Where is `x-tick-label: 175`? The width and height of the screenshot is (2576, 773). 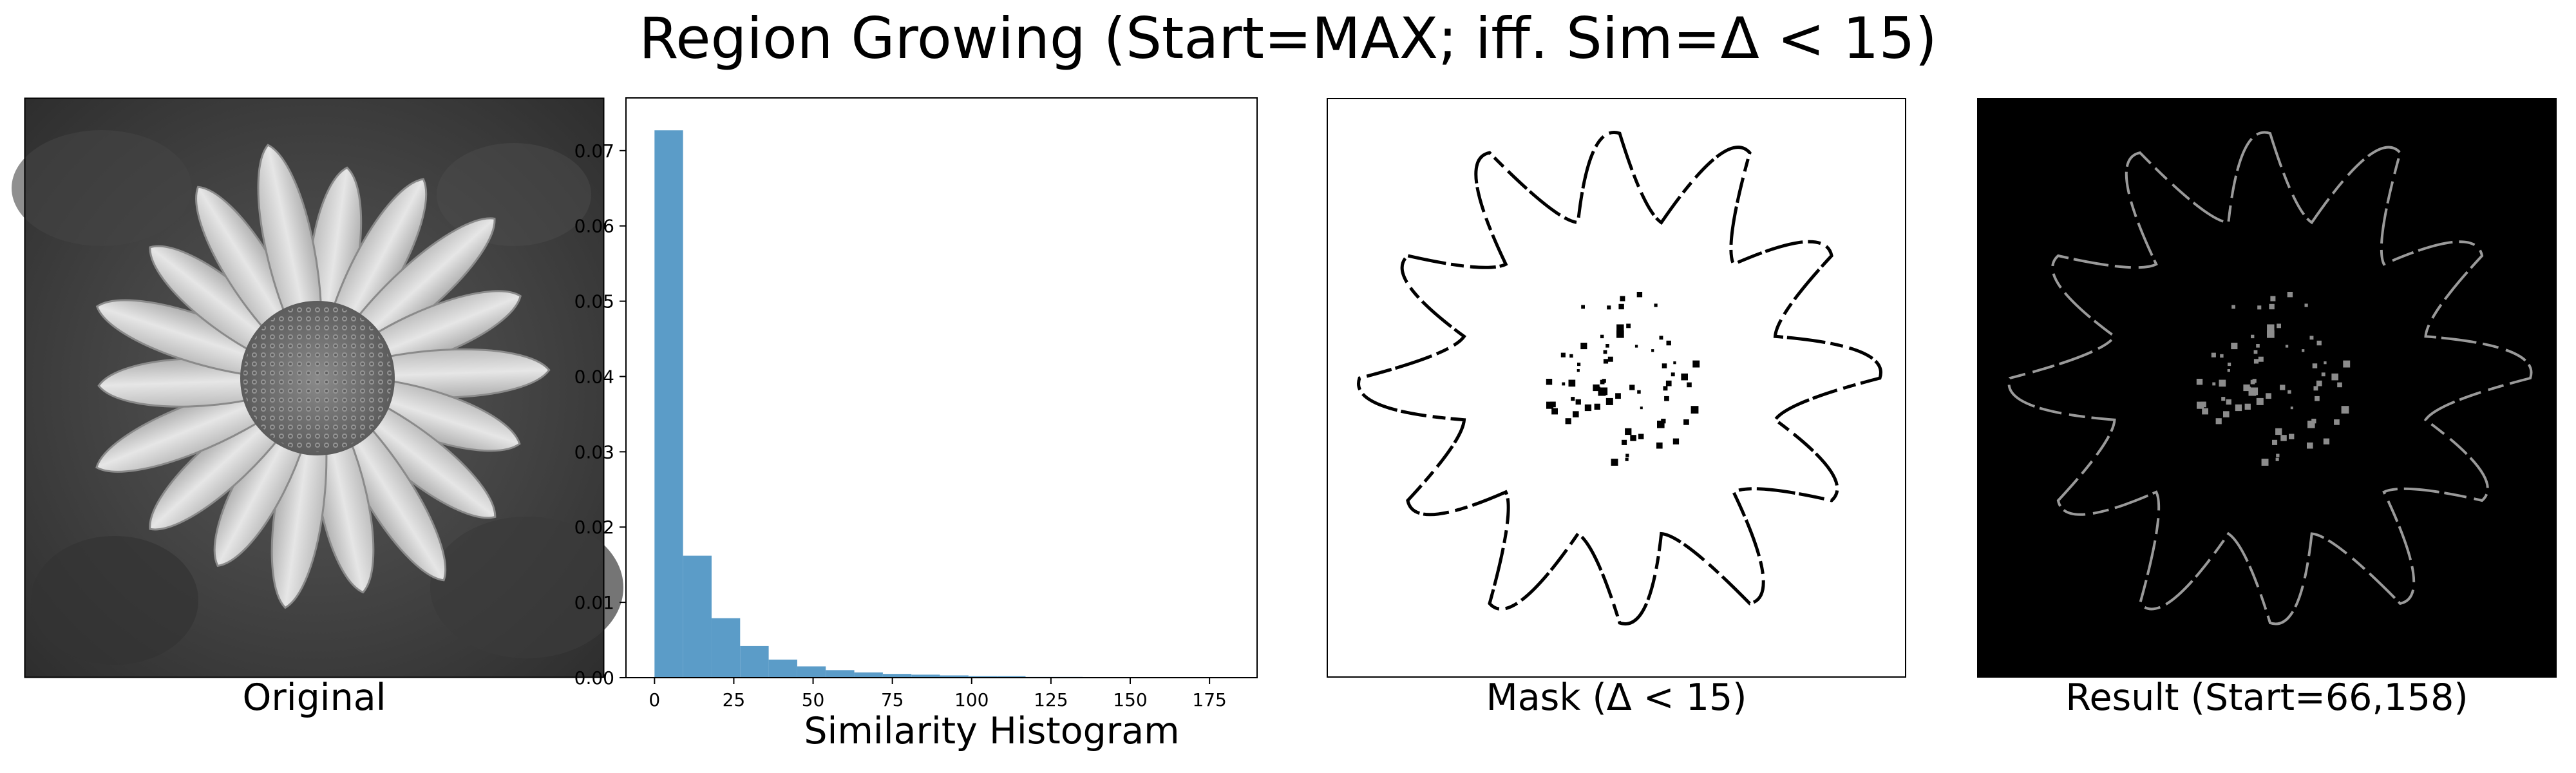 x-tick-label: 175 is located at coordinates (1209, 700).